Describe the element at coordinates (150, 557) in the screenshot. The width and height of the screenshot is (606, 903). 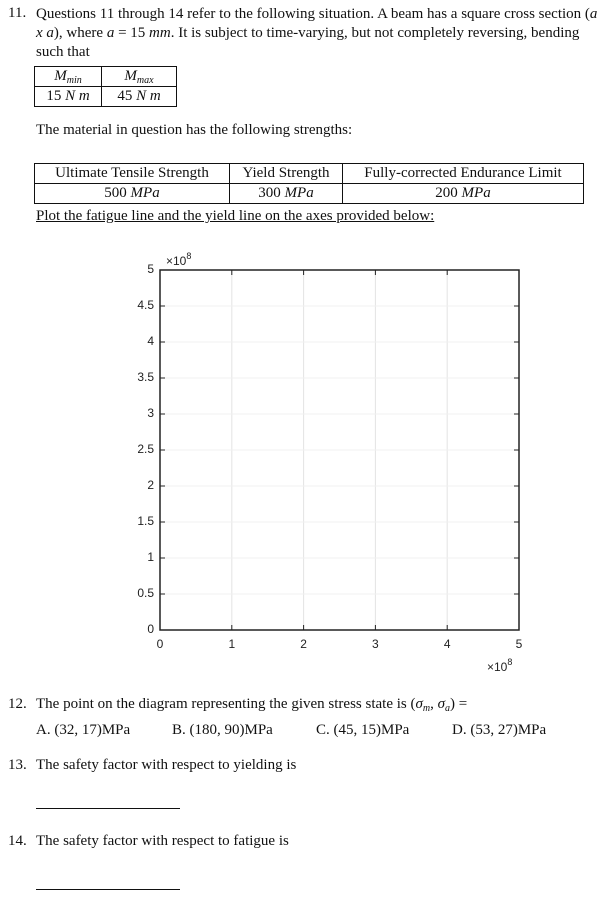
I see `y-tick-label: 1` at that location.